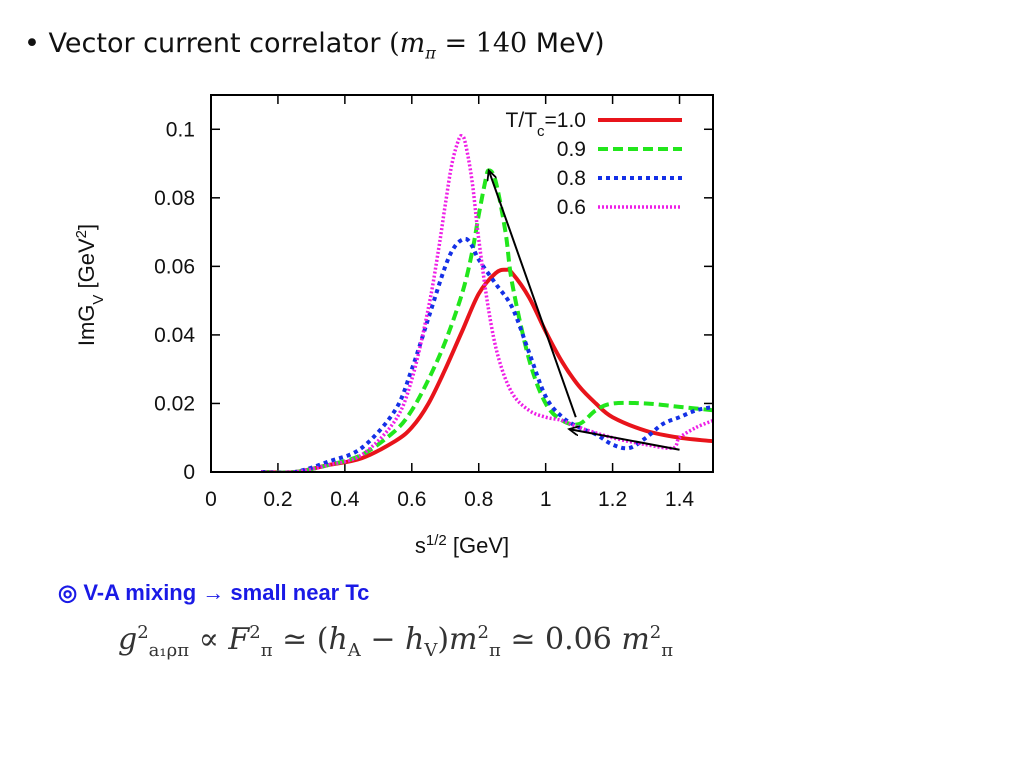 This screenshot has width=1024, height=768. I want to click on mixing-note: ◎ V-A mixing → small near Tc, so click(213, 593).